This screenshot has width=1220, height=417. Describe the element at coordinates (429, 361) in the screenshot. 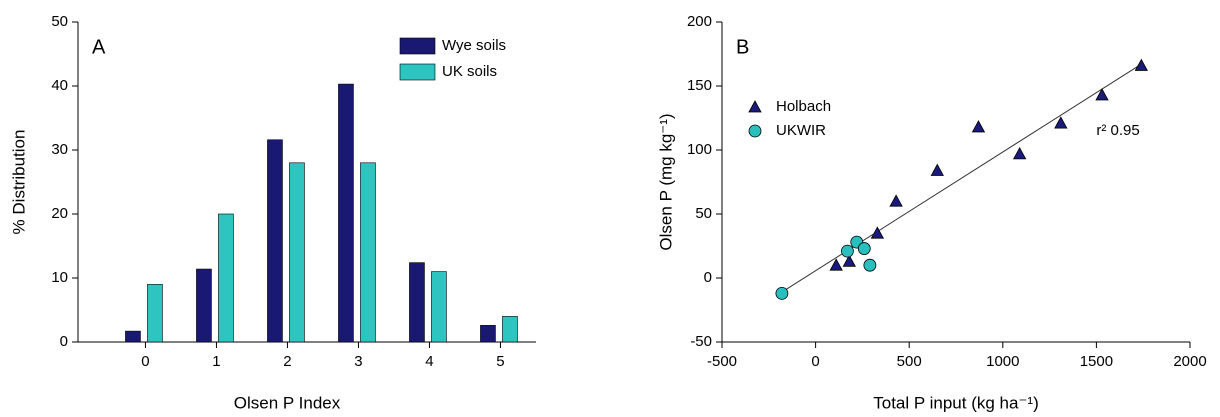

I see `x-tick-label: 4` at that location.